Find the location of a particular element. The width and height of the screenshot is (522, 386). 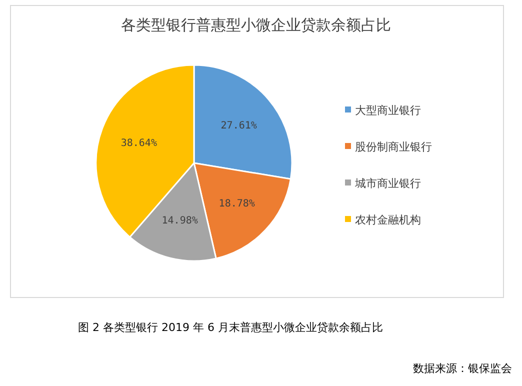

caption: 图 2 各类型银行 2019 年 6 月末普惠型小微企业贷款余额占比 is located at coordinates (230, 327).